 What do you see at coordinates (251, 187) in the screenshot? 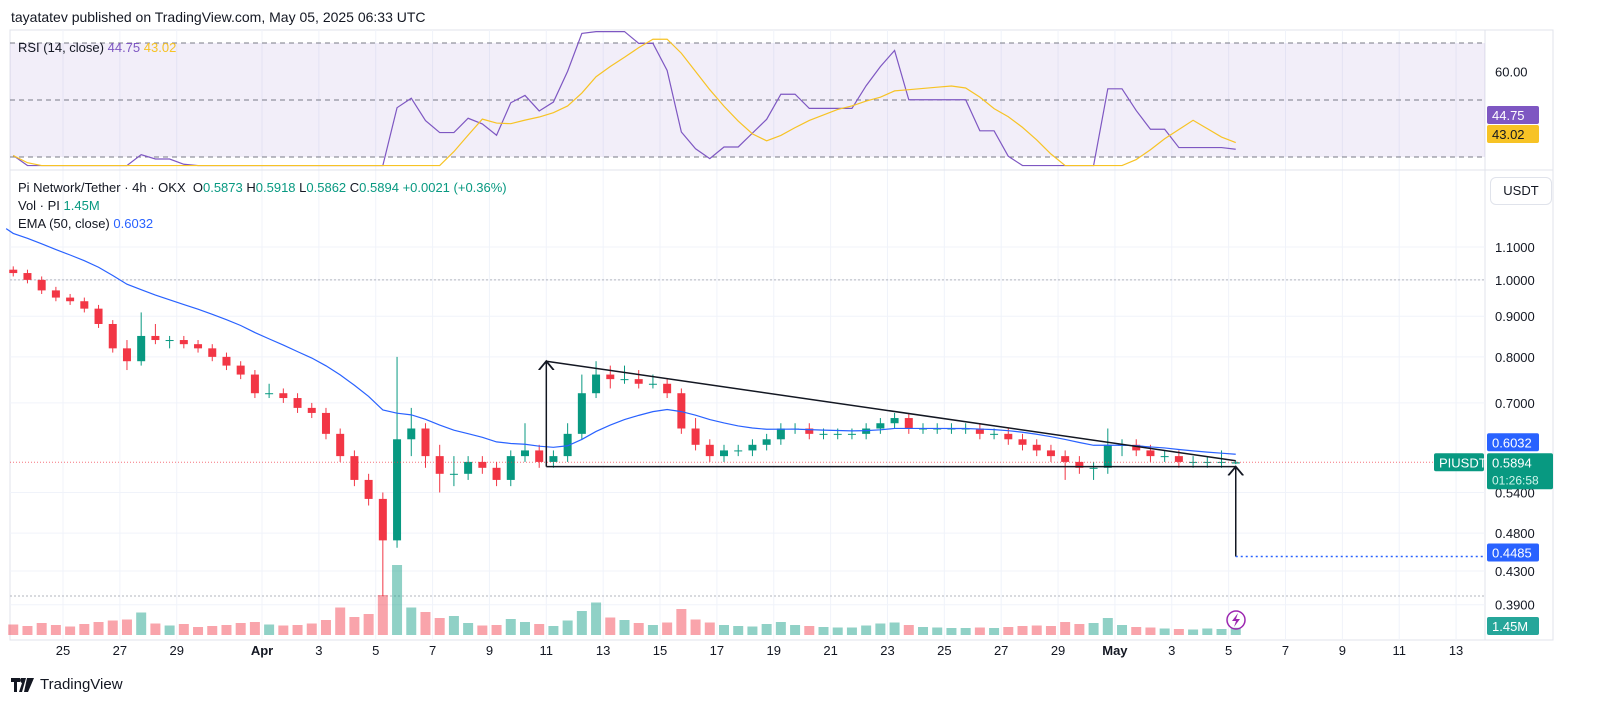
I see `high-label: H` at bounding box center [251, 187].